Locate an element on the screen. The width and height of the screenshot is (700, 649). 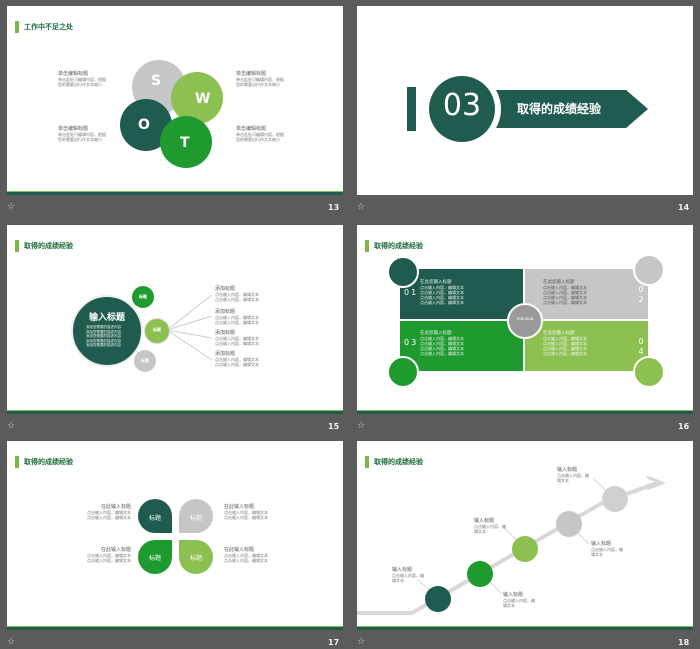
item-text-1: 添加标题 点击输入内容，编辑文本 点击输入内容，编辑文本 is located at coordinates (237, 294).